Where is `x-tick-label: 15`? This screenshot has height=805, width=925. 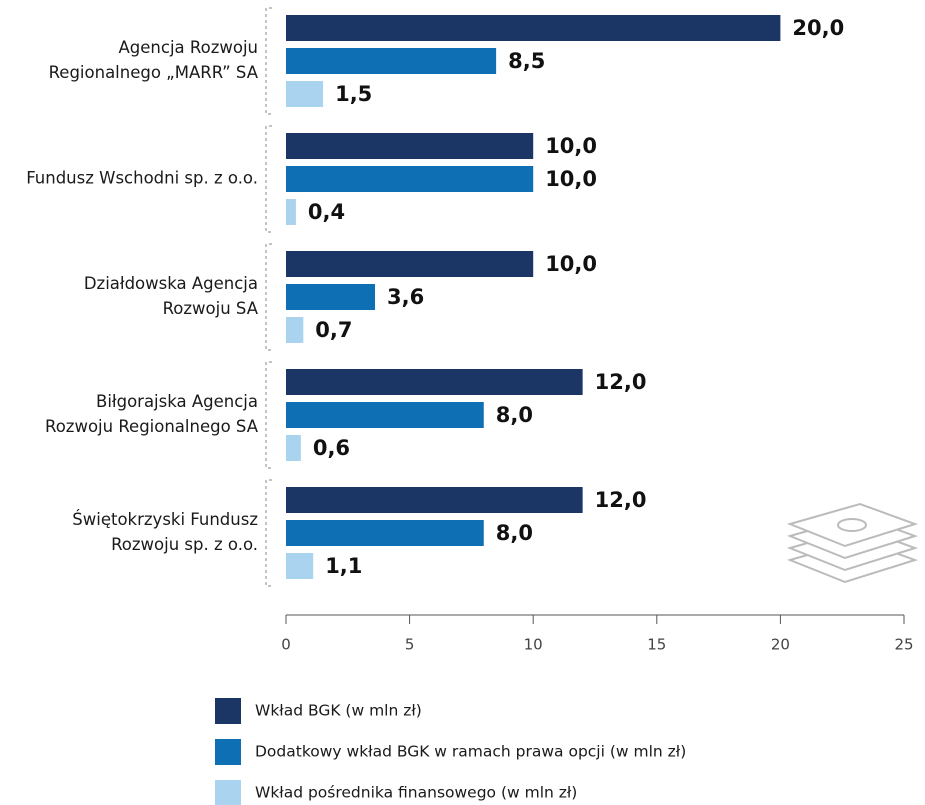
x-tick-label: 15 is located at coordinates (656, 645).